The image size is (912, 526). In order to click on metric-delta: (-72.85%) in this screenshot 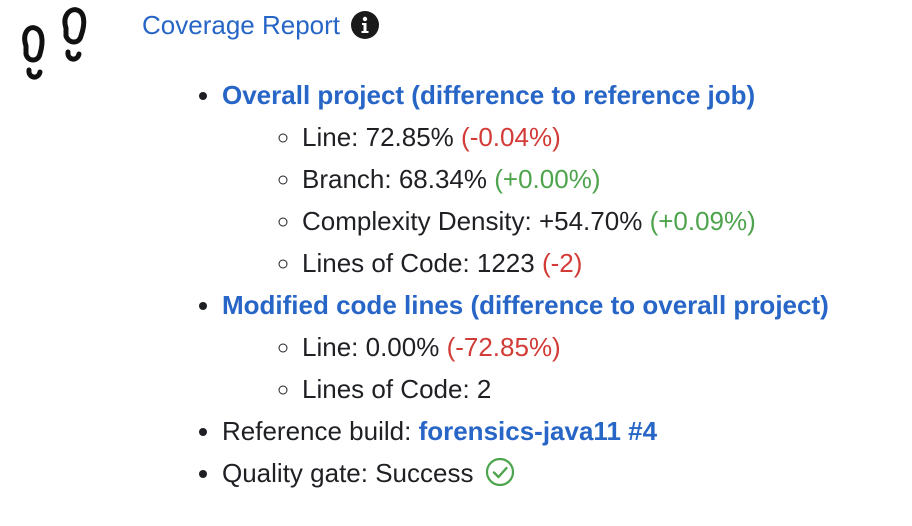, I will do `click(503, 347)`.